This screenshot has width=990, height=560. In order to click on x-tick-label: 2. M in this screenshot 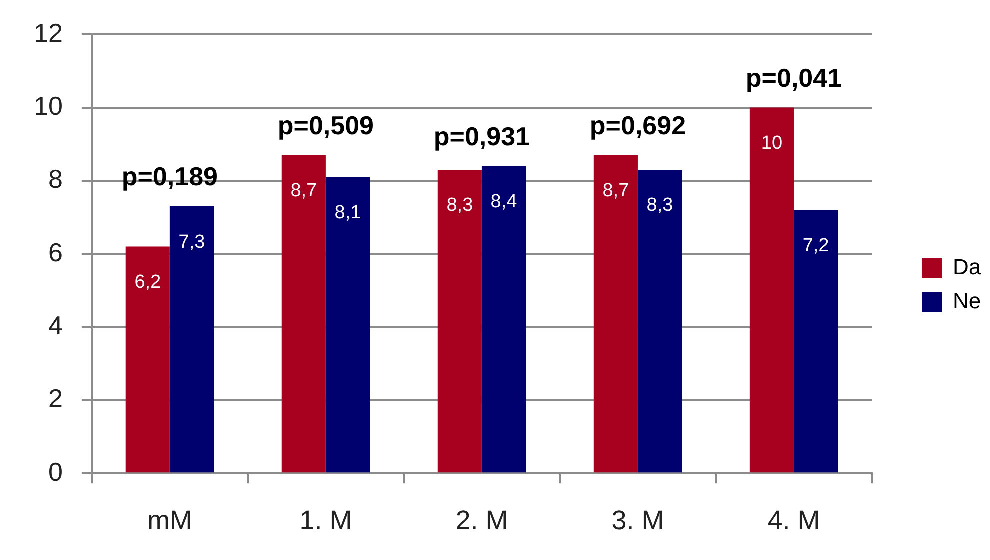, I will do `click(482, 520)`.